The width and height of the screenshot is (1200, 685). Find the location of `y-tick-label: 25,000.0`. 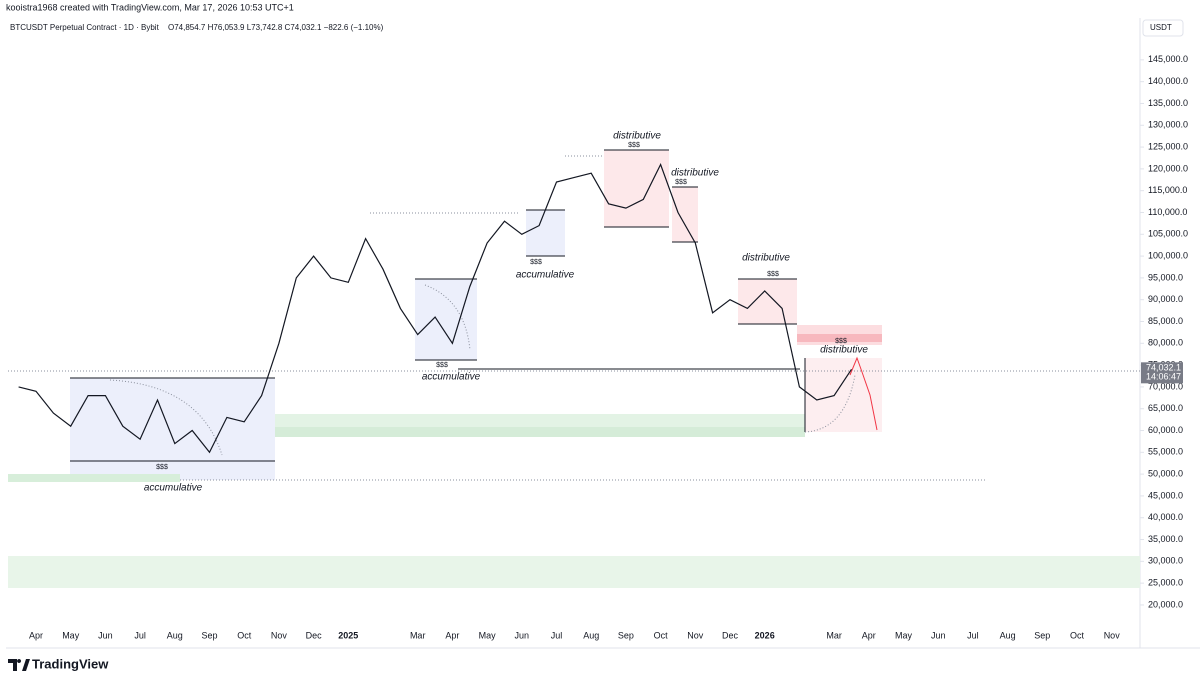

y-tick-label: 25,000.0 is located at coordinates (1165, 583).